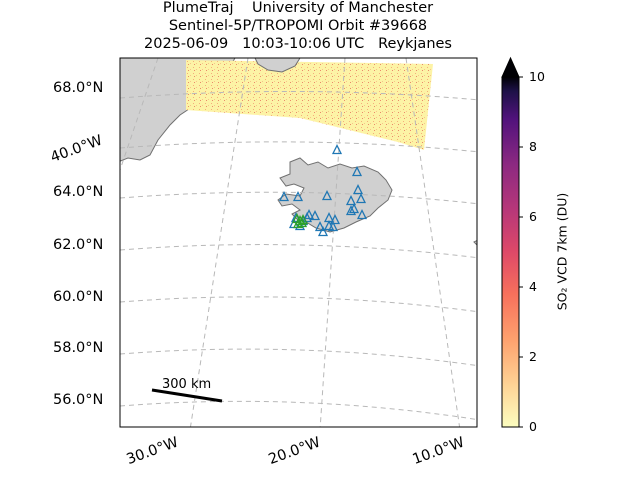 The width and height of the screenshot is (640, 480). What do you see at coordinates (187, 395) in the screenshot?
I see `scale-bar` at bounding box center [187, 395].